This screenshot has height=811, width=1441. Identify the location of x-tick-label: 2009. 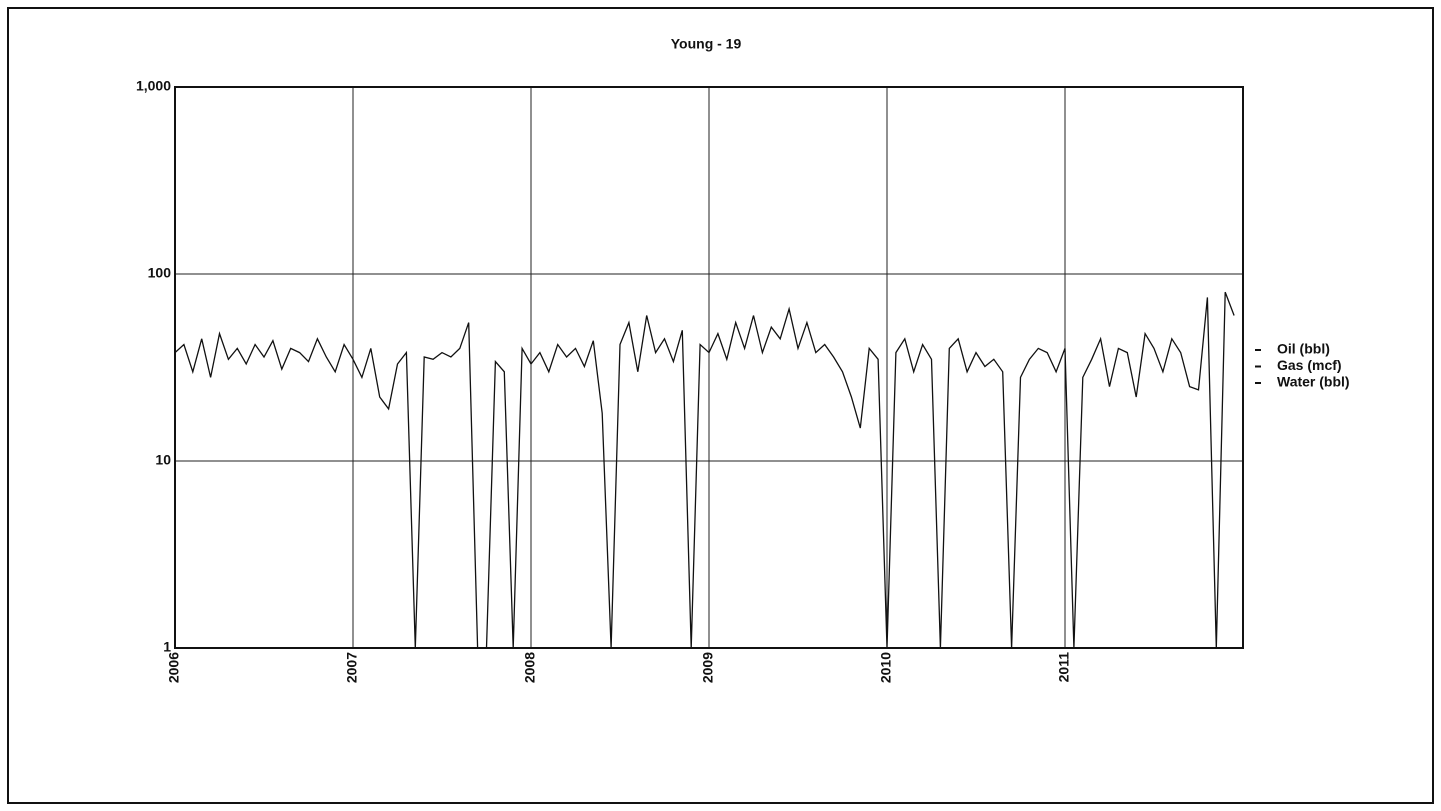
(708, 667).